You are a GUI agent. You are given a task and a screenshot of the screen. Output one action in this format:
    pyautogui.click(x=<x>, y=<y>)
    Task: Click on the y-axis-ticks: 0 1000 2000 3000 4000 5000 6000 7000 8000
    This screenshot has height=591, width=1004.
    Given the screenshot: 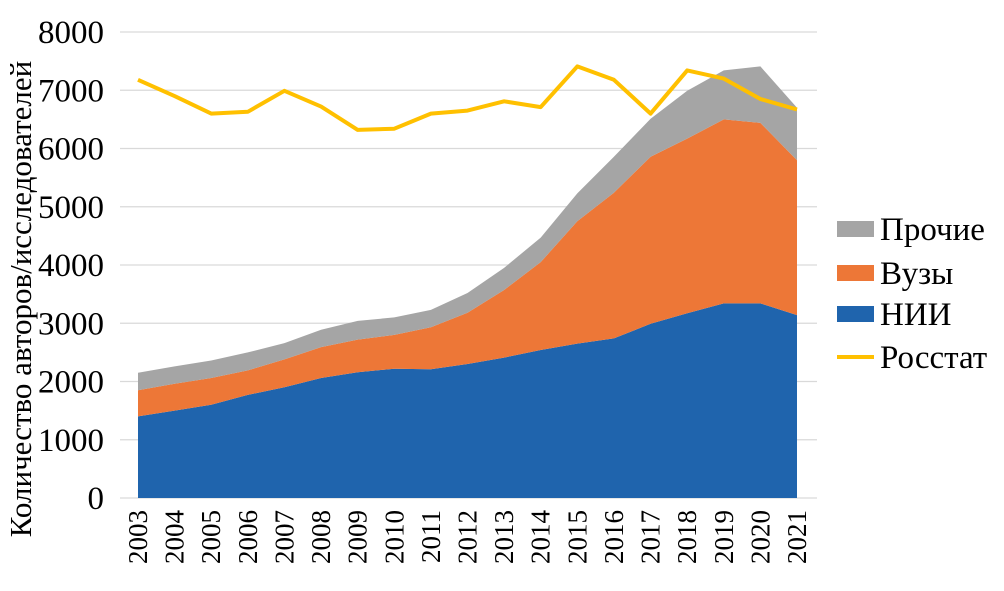 What is the action you would take?
    pyautogui.click(x=71, y=266)
    